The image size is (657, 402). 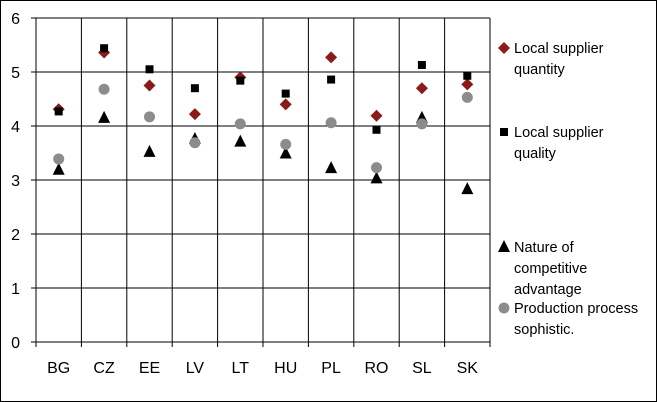 What do you see at coordinates (15, 19) in the screenshot?
I see `y-tick-label: 6` at bounding box center [15, 19].